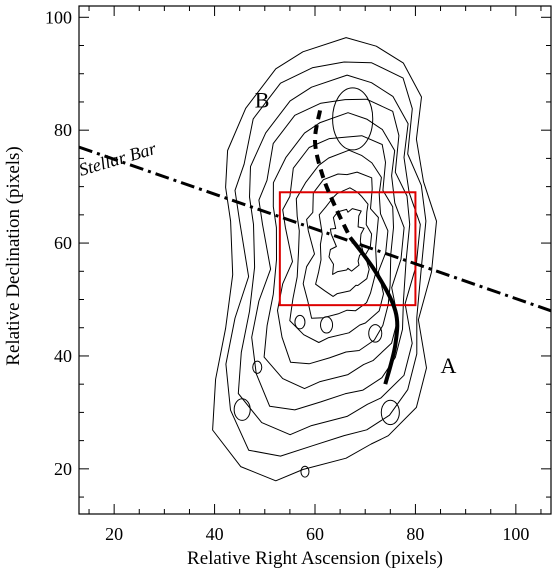  What do you see at coordinates (374, 310) in the screenshot?
I see `solid-curve` at bounding box center [374, 310].